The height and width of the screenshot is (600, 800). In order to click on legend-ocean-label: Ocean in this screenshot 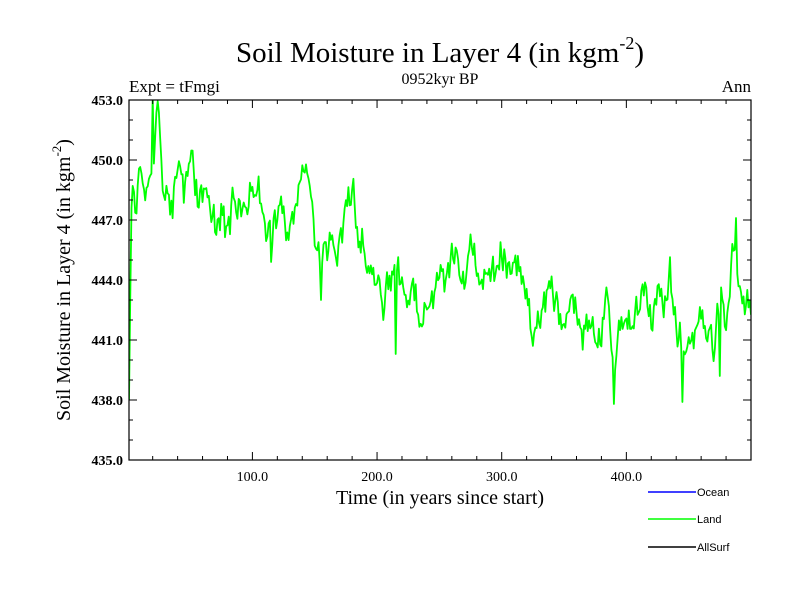, I will do `click(713, 493)`.